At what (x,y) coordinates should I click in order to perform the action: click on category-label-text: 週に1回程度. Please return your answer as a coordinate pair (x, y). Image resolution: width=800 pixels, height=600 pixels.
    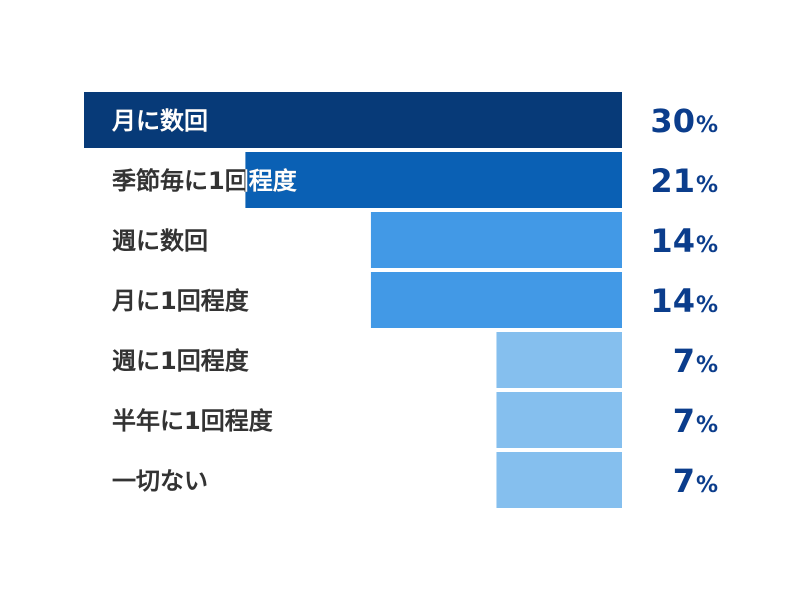
    Looking at the image, I should click on (181, 361).